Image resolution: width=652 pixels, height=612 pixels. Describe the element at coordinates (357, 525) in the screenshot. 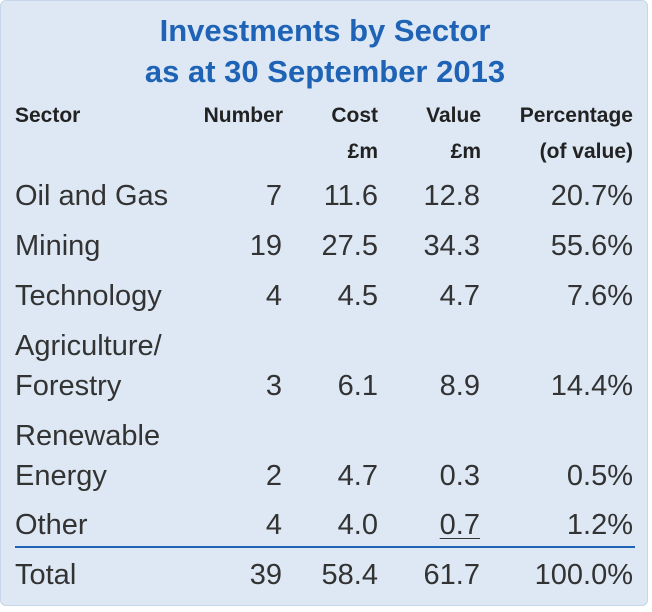

I see `row-other-cost: 4.0` at that location.